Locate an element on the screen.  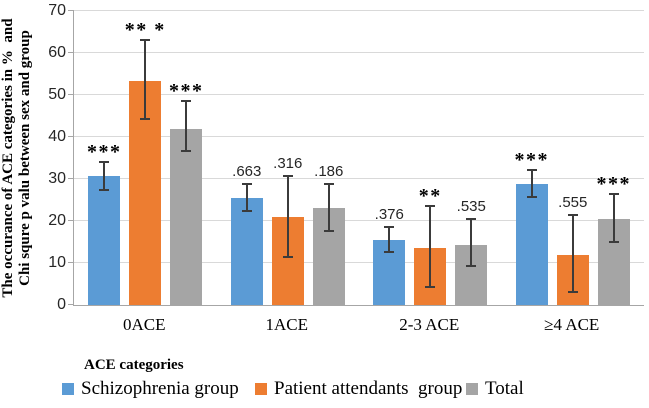
bar-cell: .376 is located at coordinates (389, 158).